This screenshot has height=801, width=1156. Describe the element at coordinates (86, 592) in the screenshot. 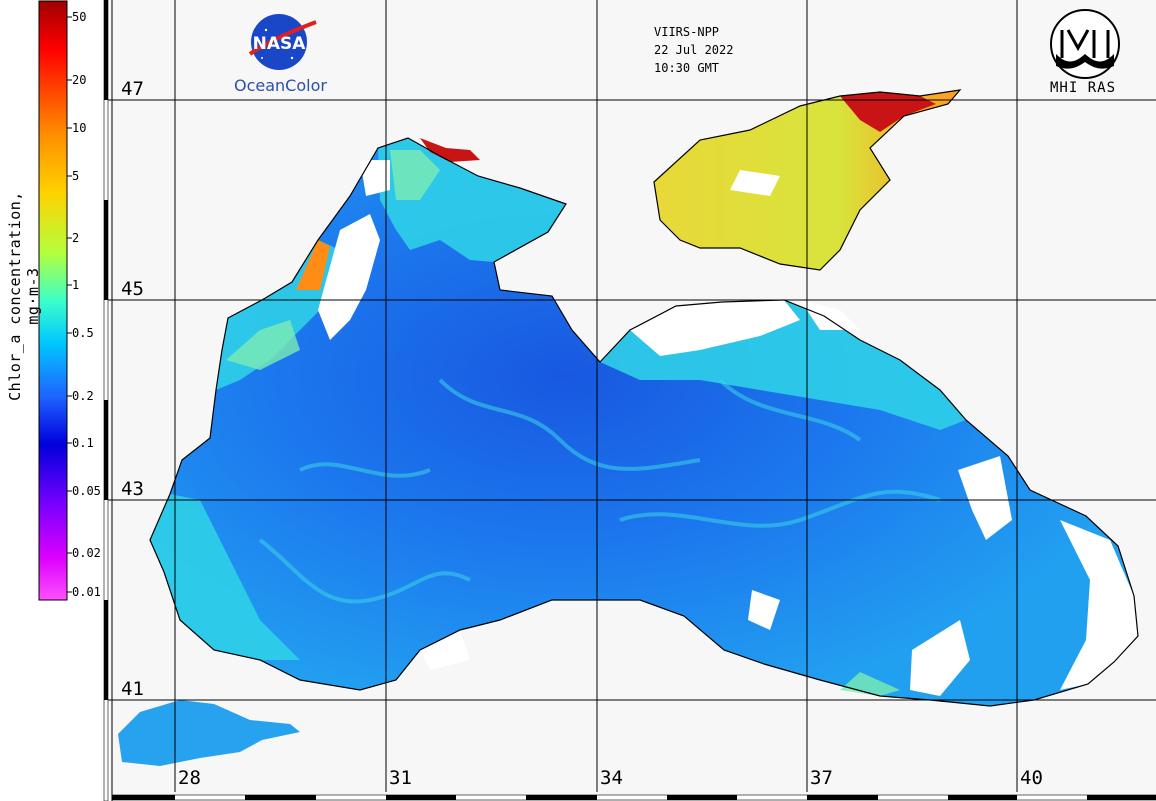

I see `colorbar-tick-label: 0.01` at that location.